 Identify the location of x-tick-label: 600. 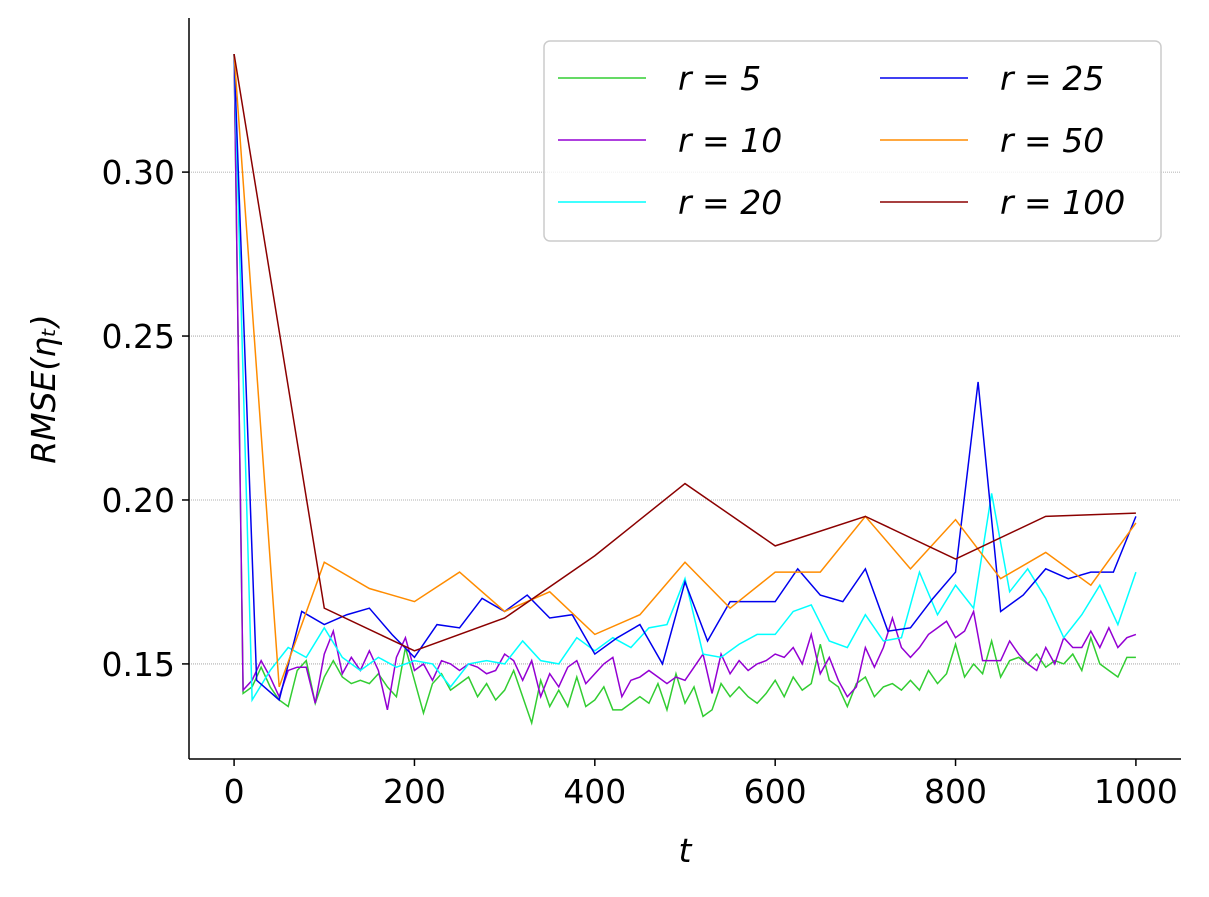
(775, 791).